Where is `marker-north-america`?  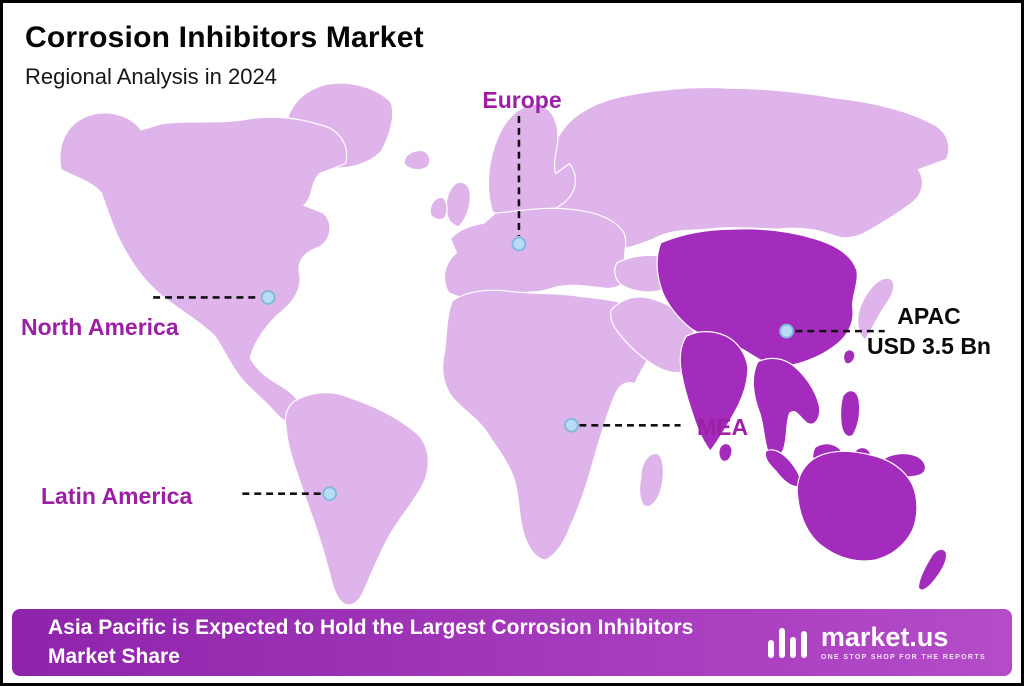
marker-north-america is located at coordinates (268, 297).